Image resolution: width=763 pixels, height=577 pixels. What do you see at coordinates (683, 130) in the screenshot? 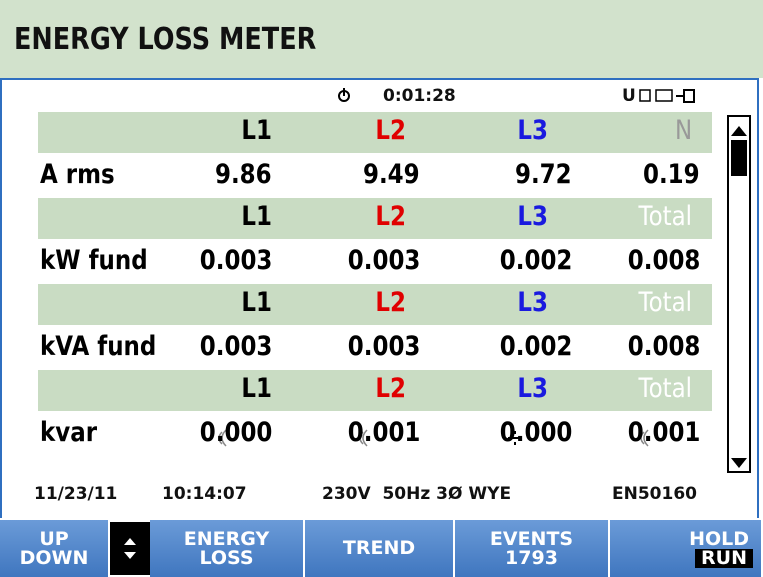
I see `column-header: N` at bounding box center [683, 130].